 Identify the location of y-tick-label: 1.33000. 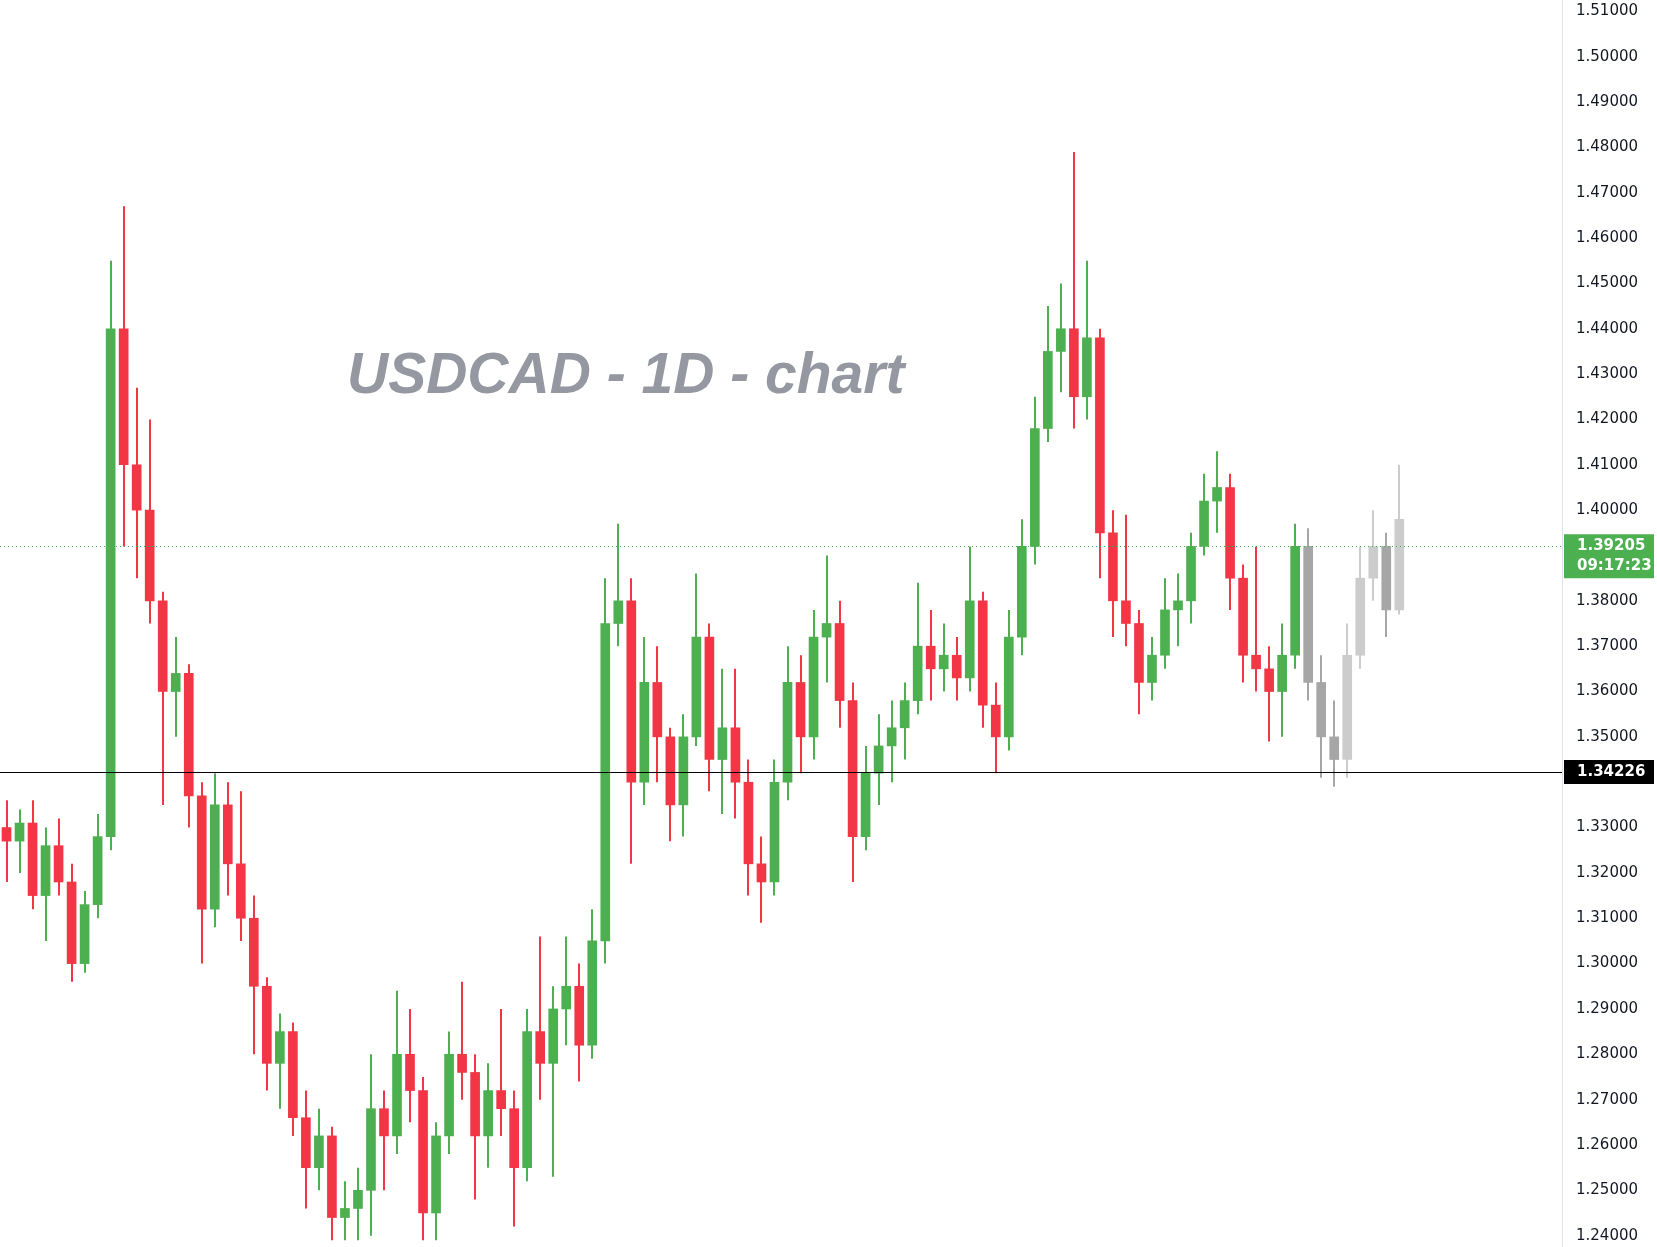
(1607, 826).